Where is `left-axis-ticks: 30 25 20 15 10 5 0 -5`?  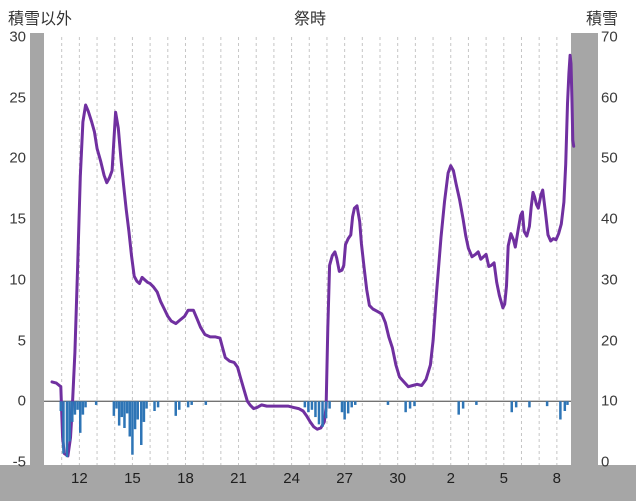 left-axis-ticks: 30 25 20 15 10 5 0 -5 is located at coordinates (13, 250).